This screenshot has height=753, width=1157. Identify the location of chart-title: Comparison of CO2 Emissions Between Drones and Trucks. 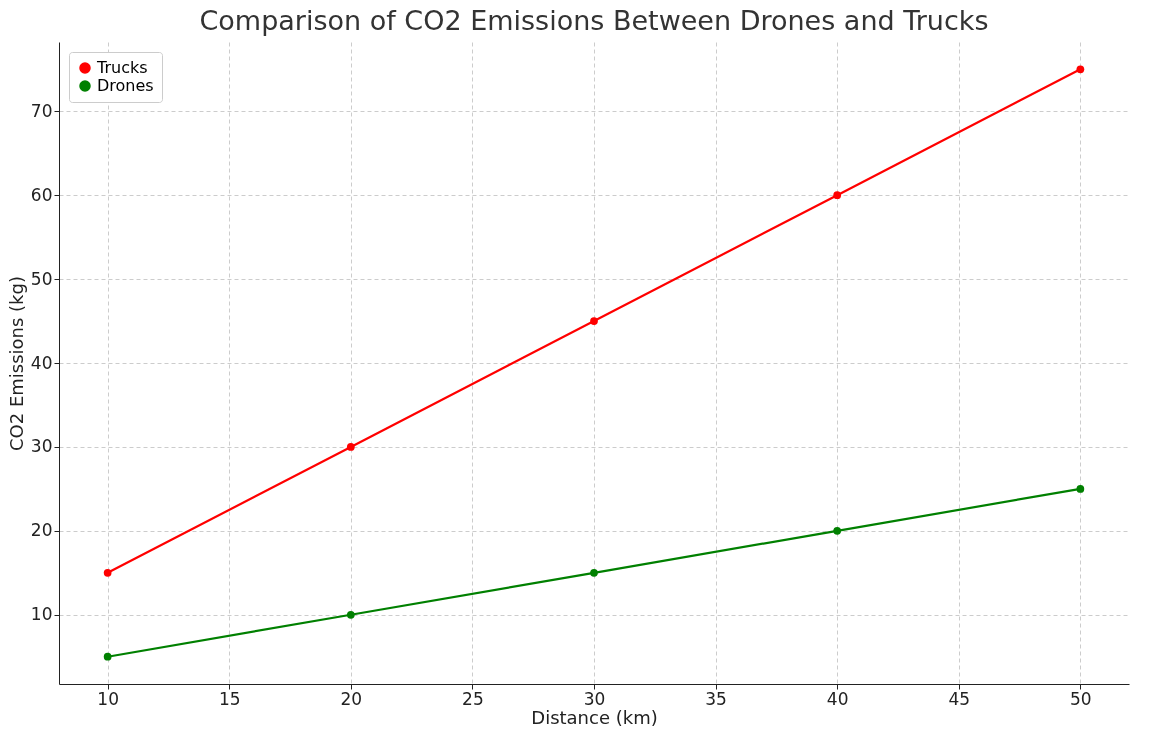
(594, 20).